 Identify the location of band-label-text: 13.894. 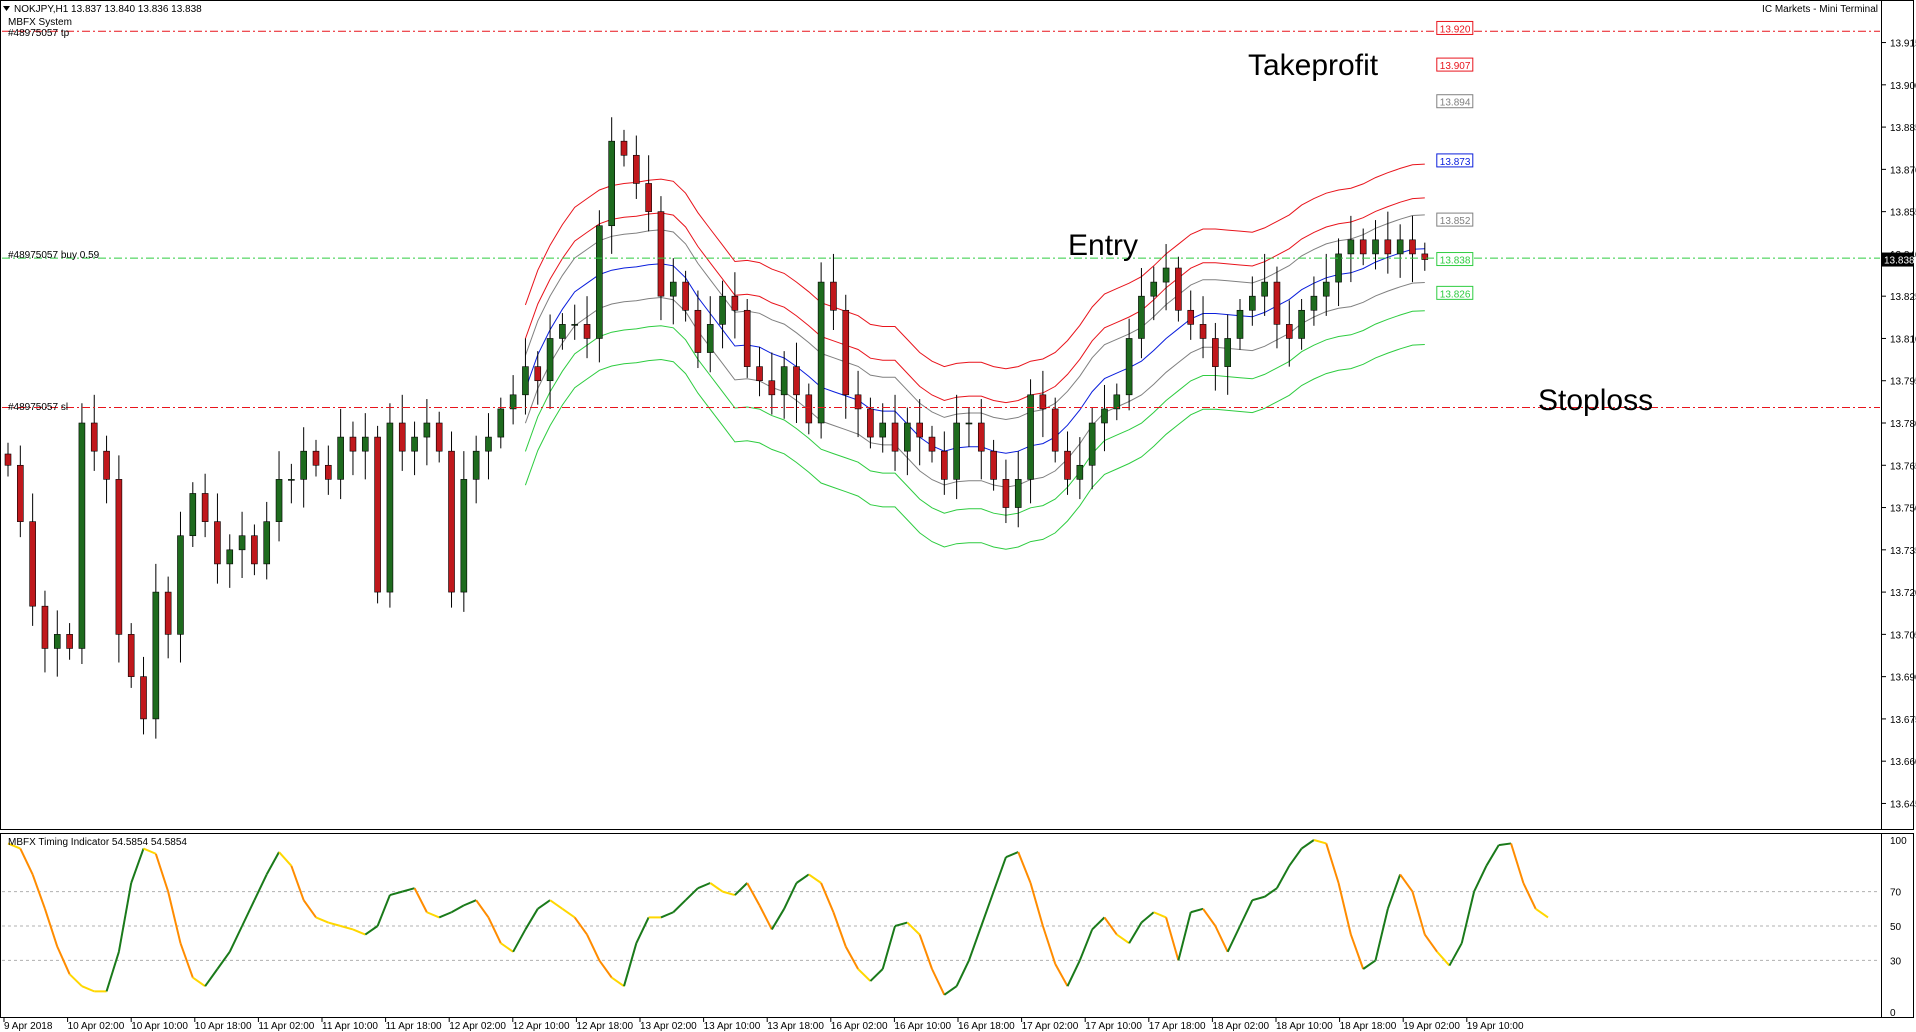
(1455, 103).